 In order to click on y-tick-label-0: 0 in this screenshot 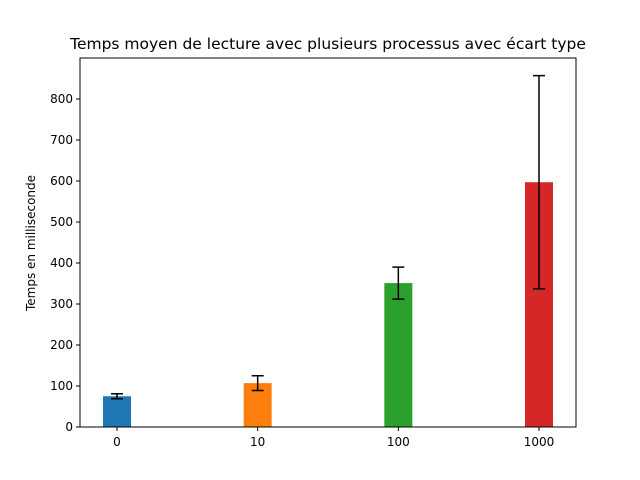, I will do `click(69, 427)`.